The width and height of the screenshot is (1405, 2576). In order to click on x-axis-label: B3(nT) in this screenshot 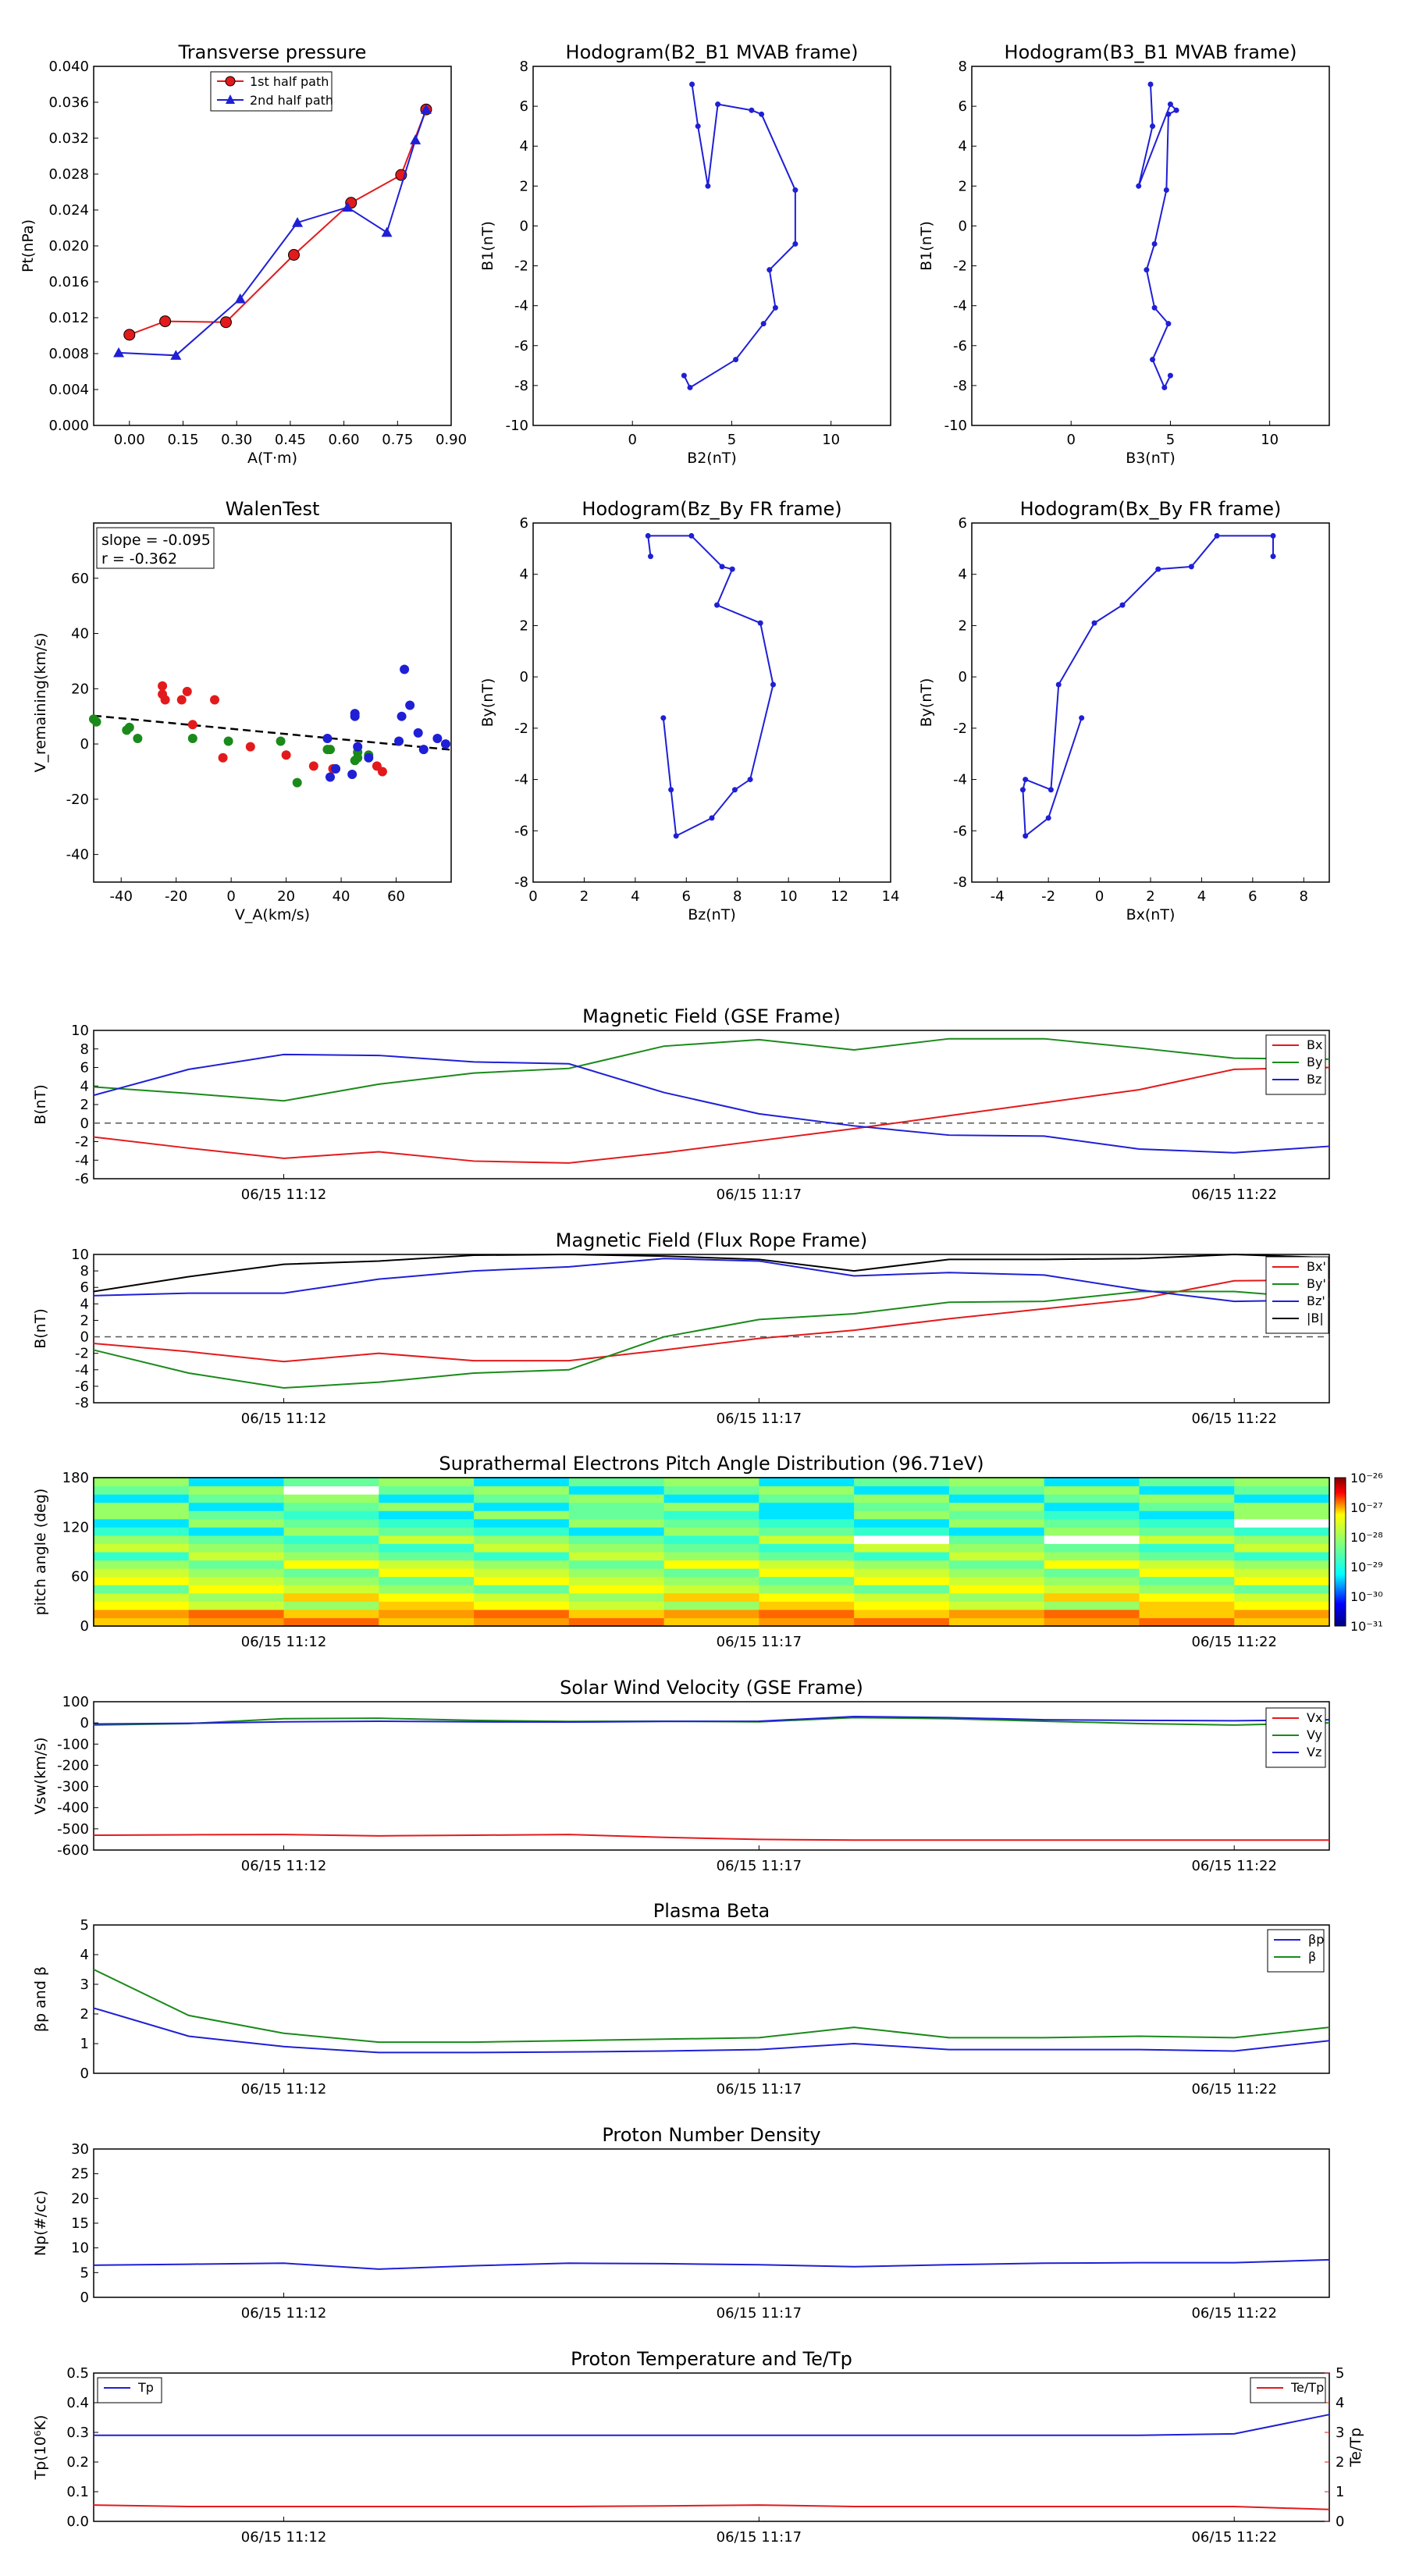, I will do `click(1151, 459)`.